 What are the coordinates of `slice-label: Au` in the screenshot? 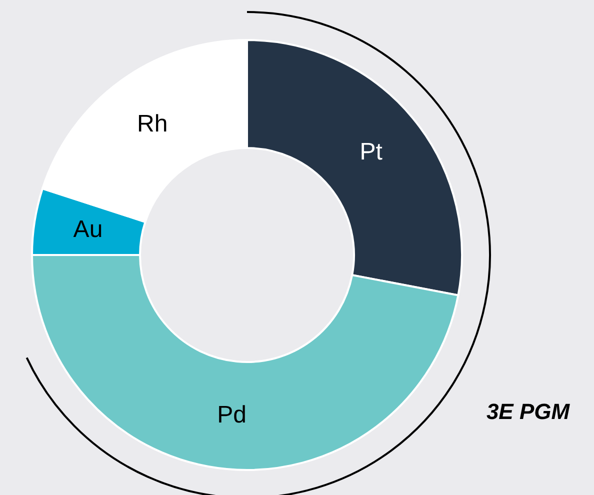 It's located at (88, 229).